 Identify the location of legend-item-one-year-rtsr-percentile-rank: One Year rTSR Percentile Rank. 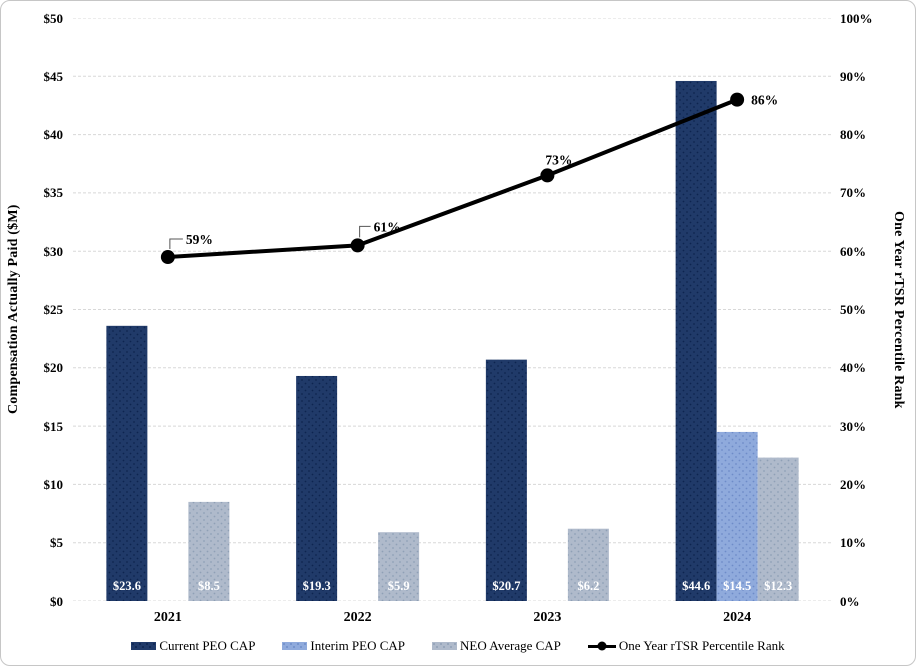
(686, 646).